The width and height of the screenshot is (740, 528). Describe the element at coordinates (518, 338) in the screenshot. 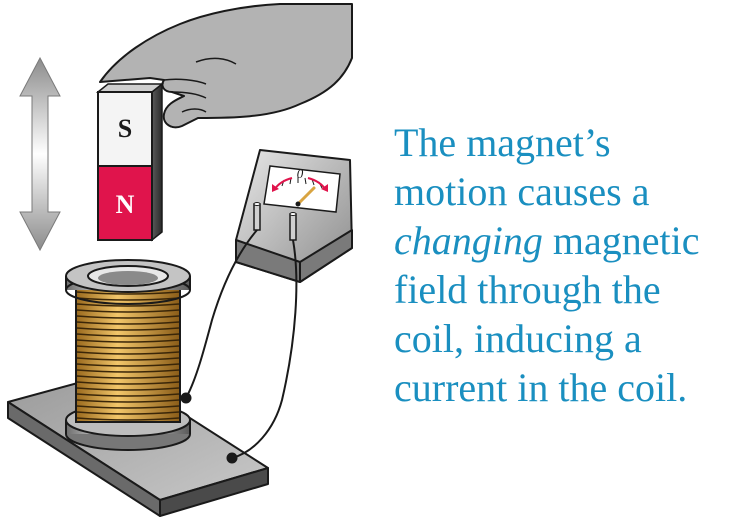

I see `caption-line-5: coil, inducing a` at that location.